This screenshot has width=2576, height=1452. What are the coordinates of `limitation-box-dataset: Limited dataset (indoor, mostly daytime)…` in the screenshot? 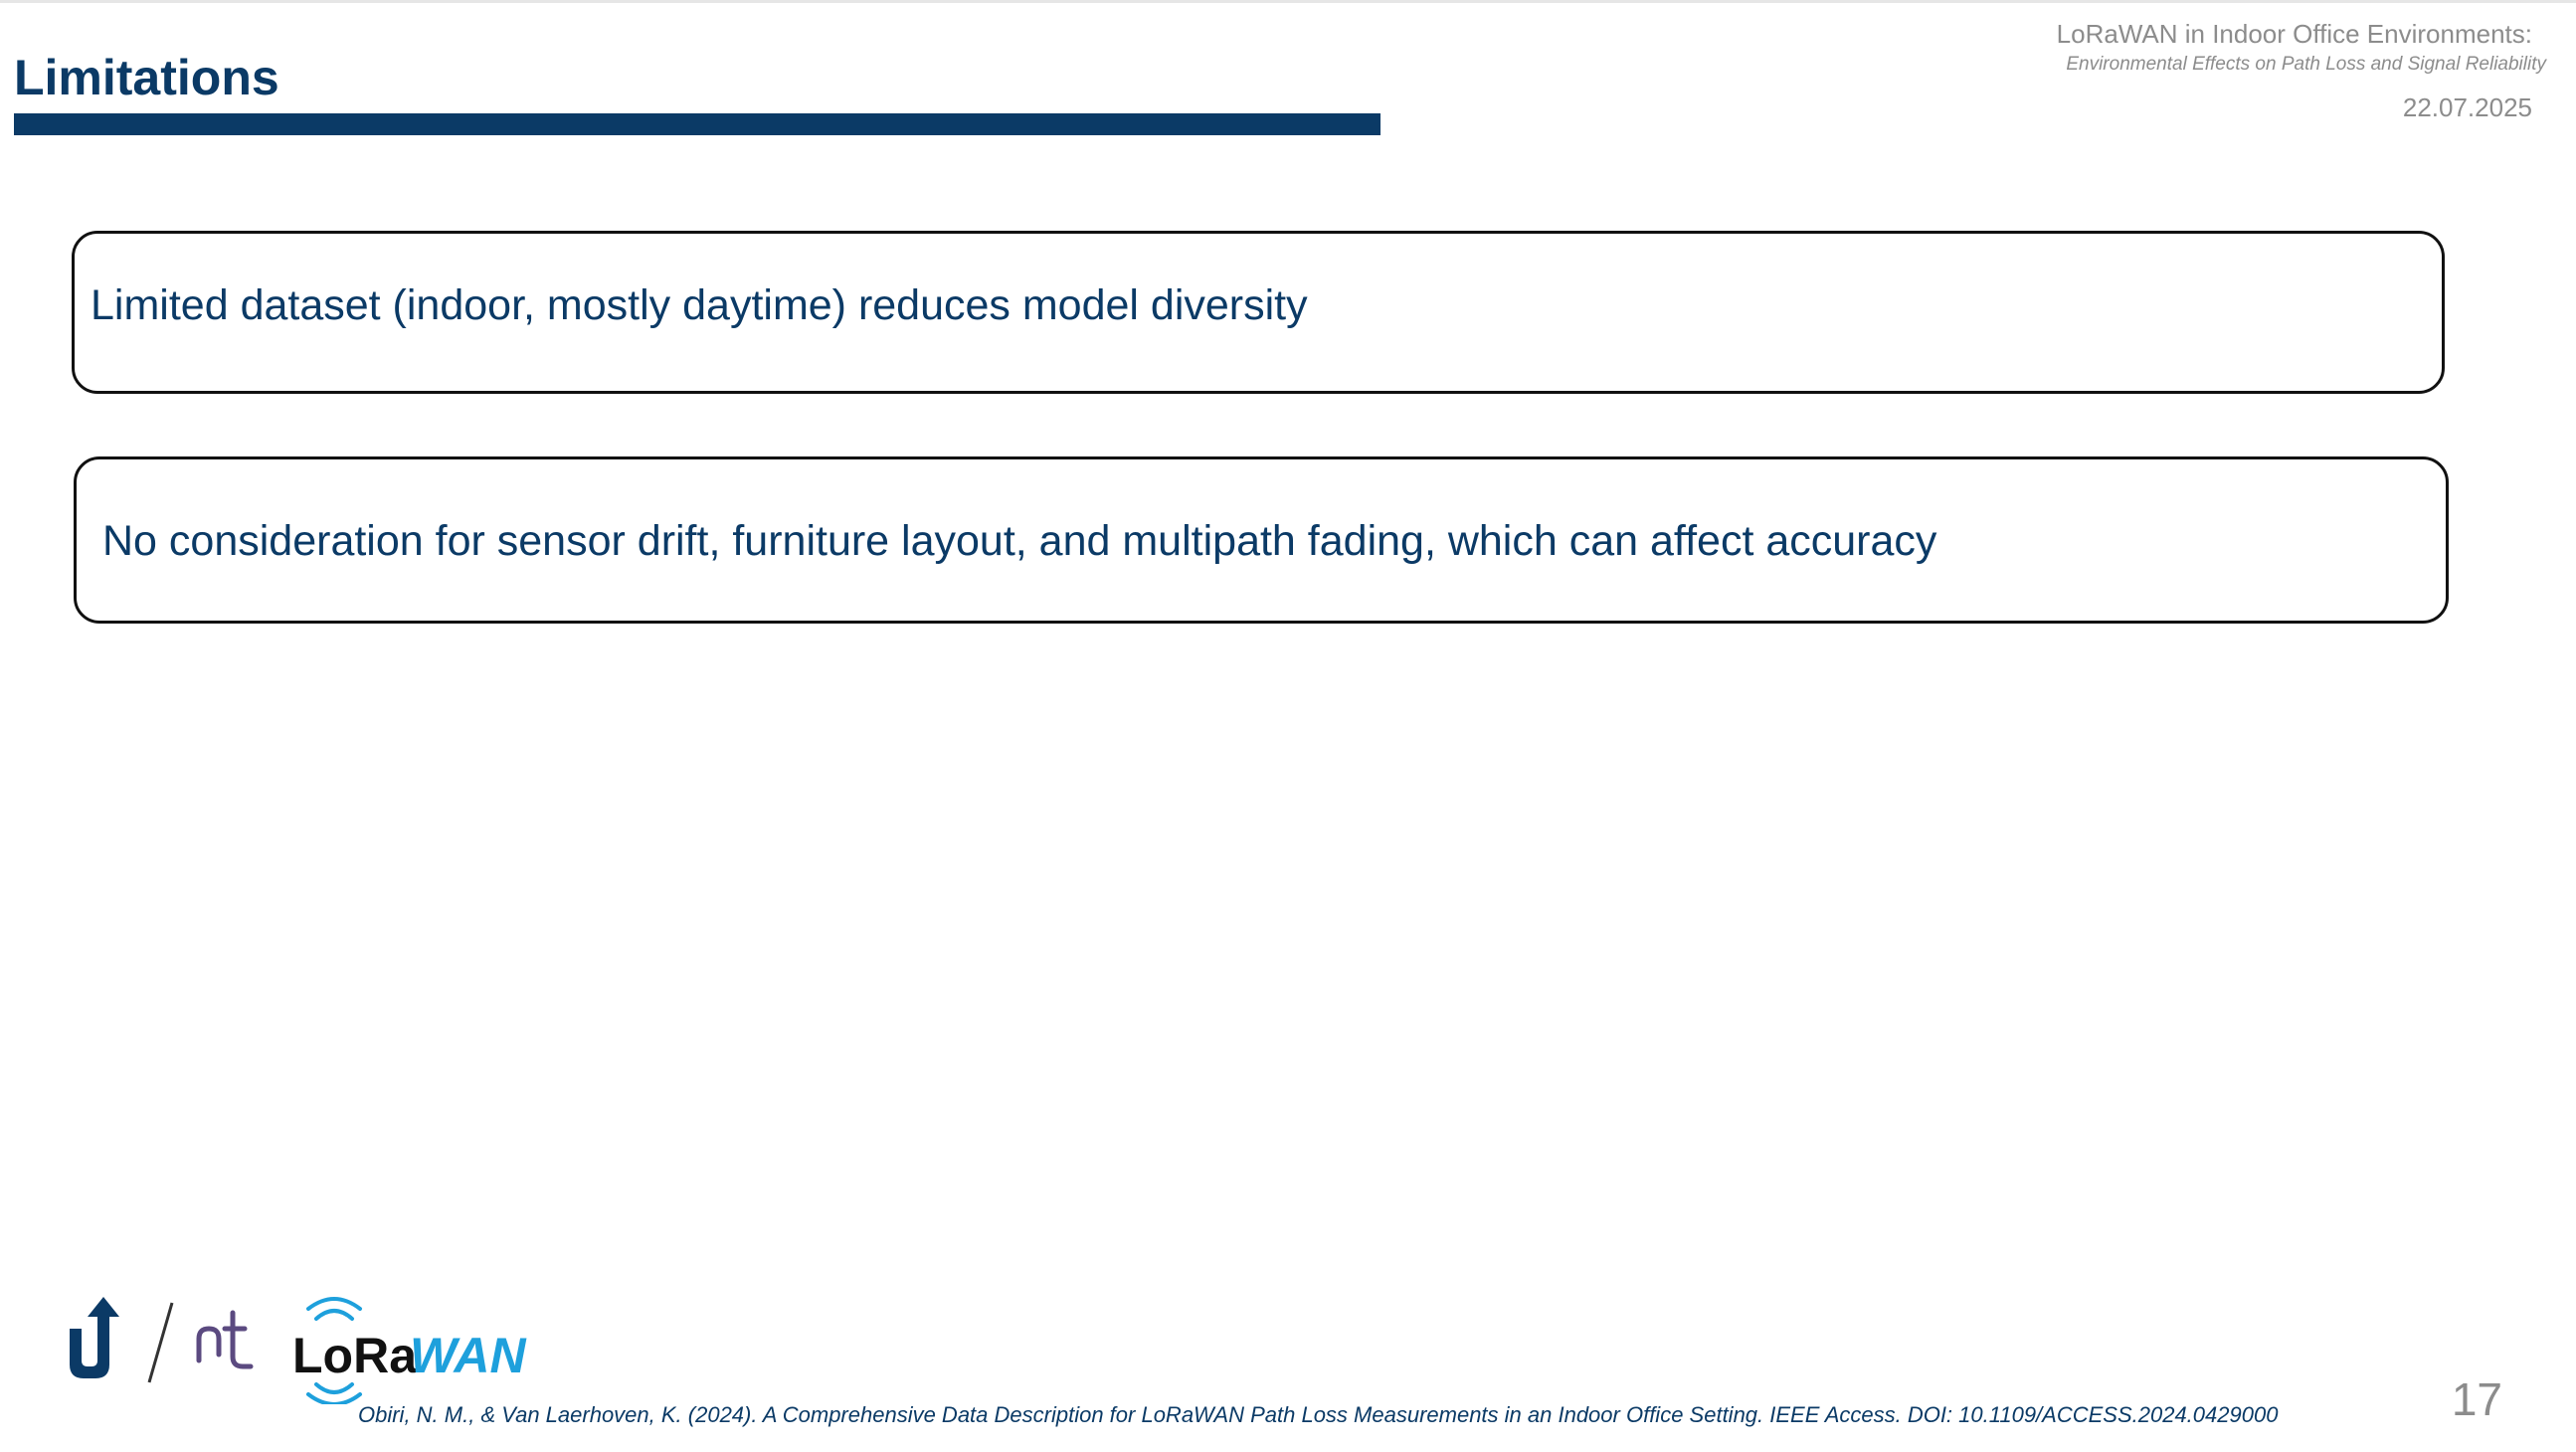 It's located at (1258, 312).